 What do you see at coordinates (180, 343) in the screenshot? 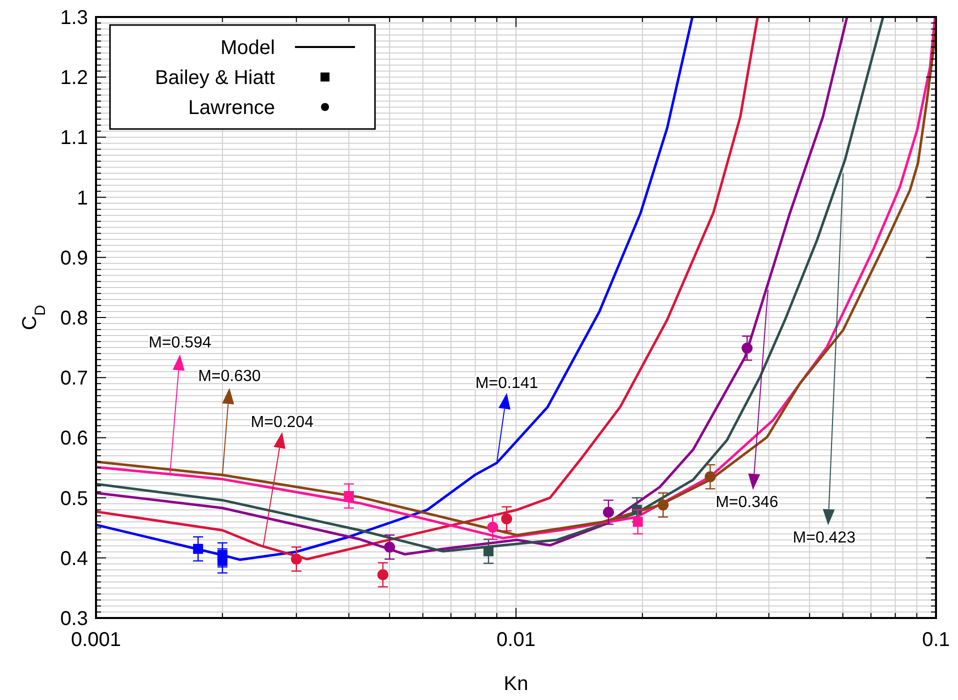
I see `annotation: M=0.594` at bounding box center [180, 343].